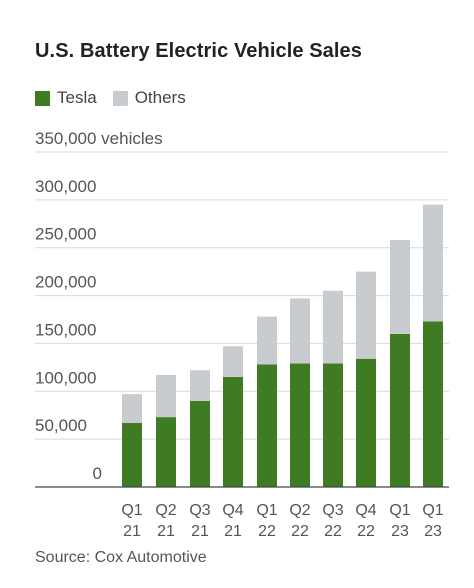  What do you see at coordinates (121, 557) in the screenshot?
I see `source-note: Source: Cox Automotive` at bounding box center [121, 557].